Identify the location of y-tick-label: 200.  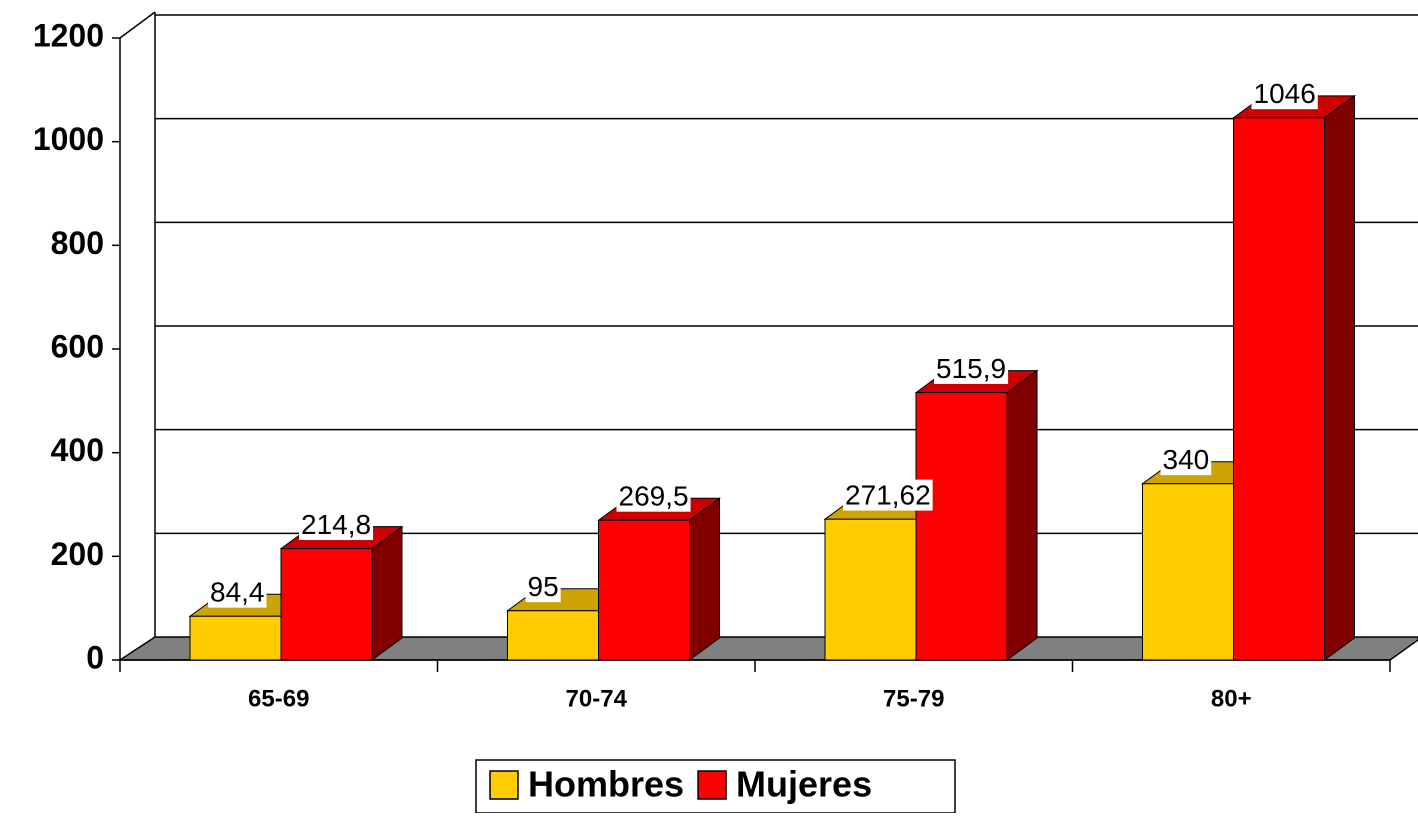
(77, 554).